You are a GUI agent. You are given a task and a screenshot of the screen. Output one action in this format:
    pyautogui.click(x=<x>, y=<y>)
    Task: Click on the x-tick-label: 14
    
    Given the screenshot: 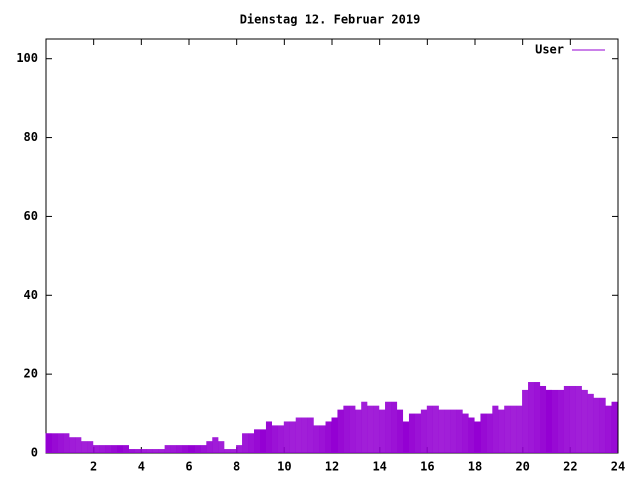 What is the action you would take?
    pyautogui.click(x=379, y=467)
    